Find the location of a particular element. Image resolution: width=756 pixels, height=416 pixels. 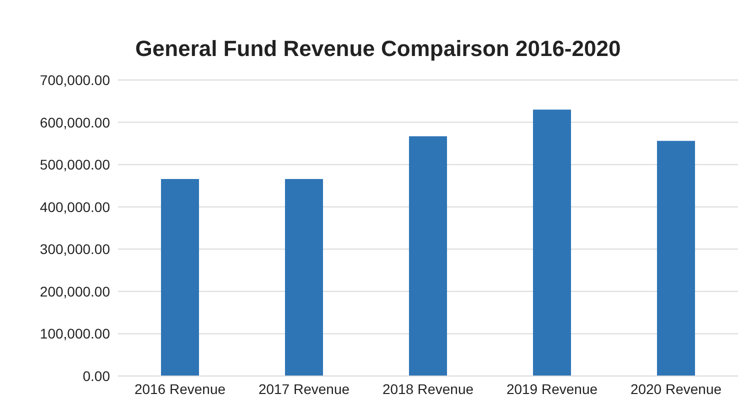

y-tick-label: 300,000.00 is located at coordinates (75, 249).